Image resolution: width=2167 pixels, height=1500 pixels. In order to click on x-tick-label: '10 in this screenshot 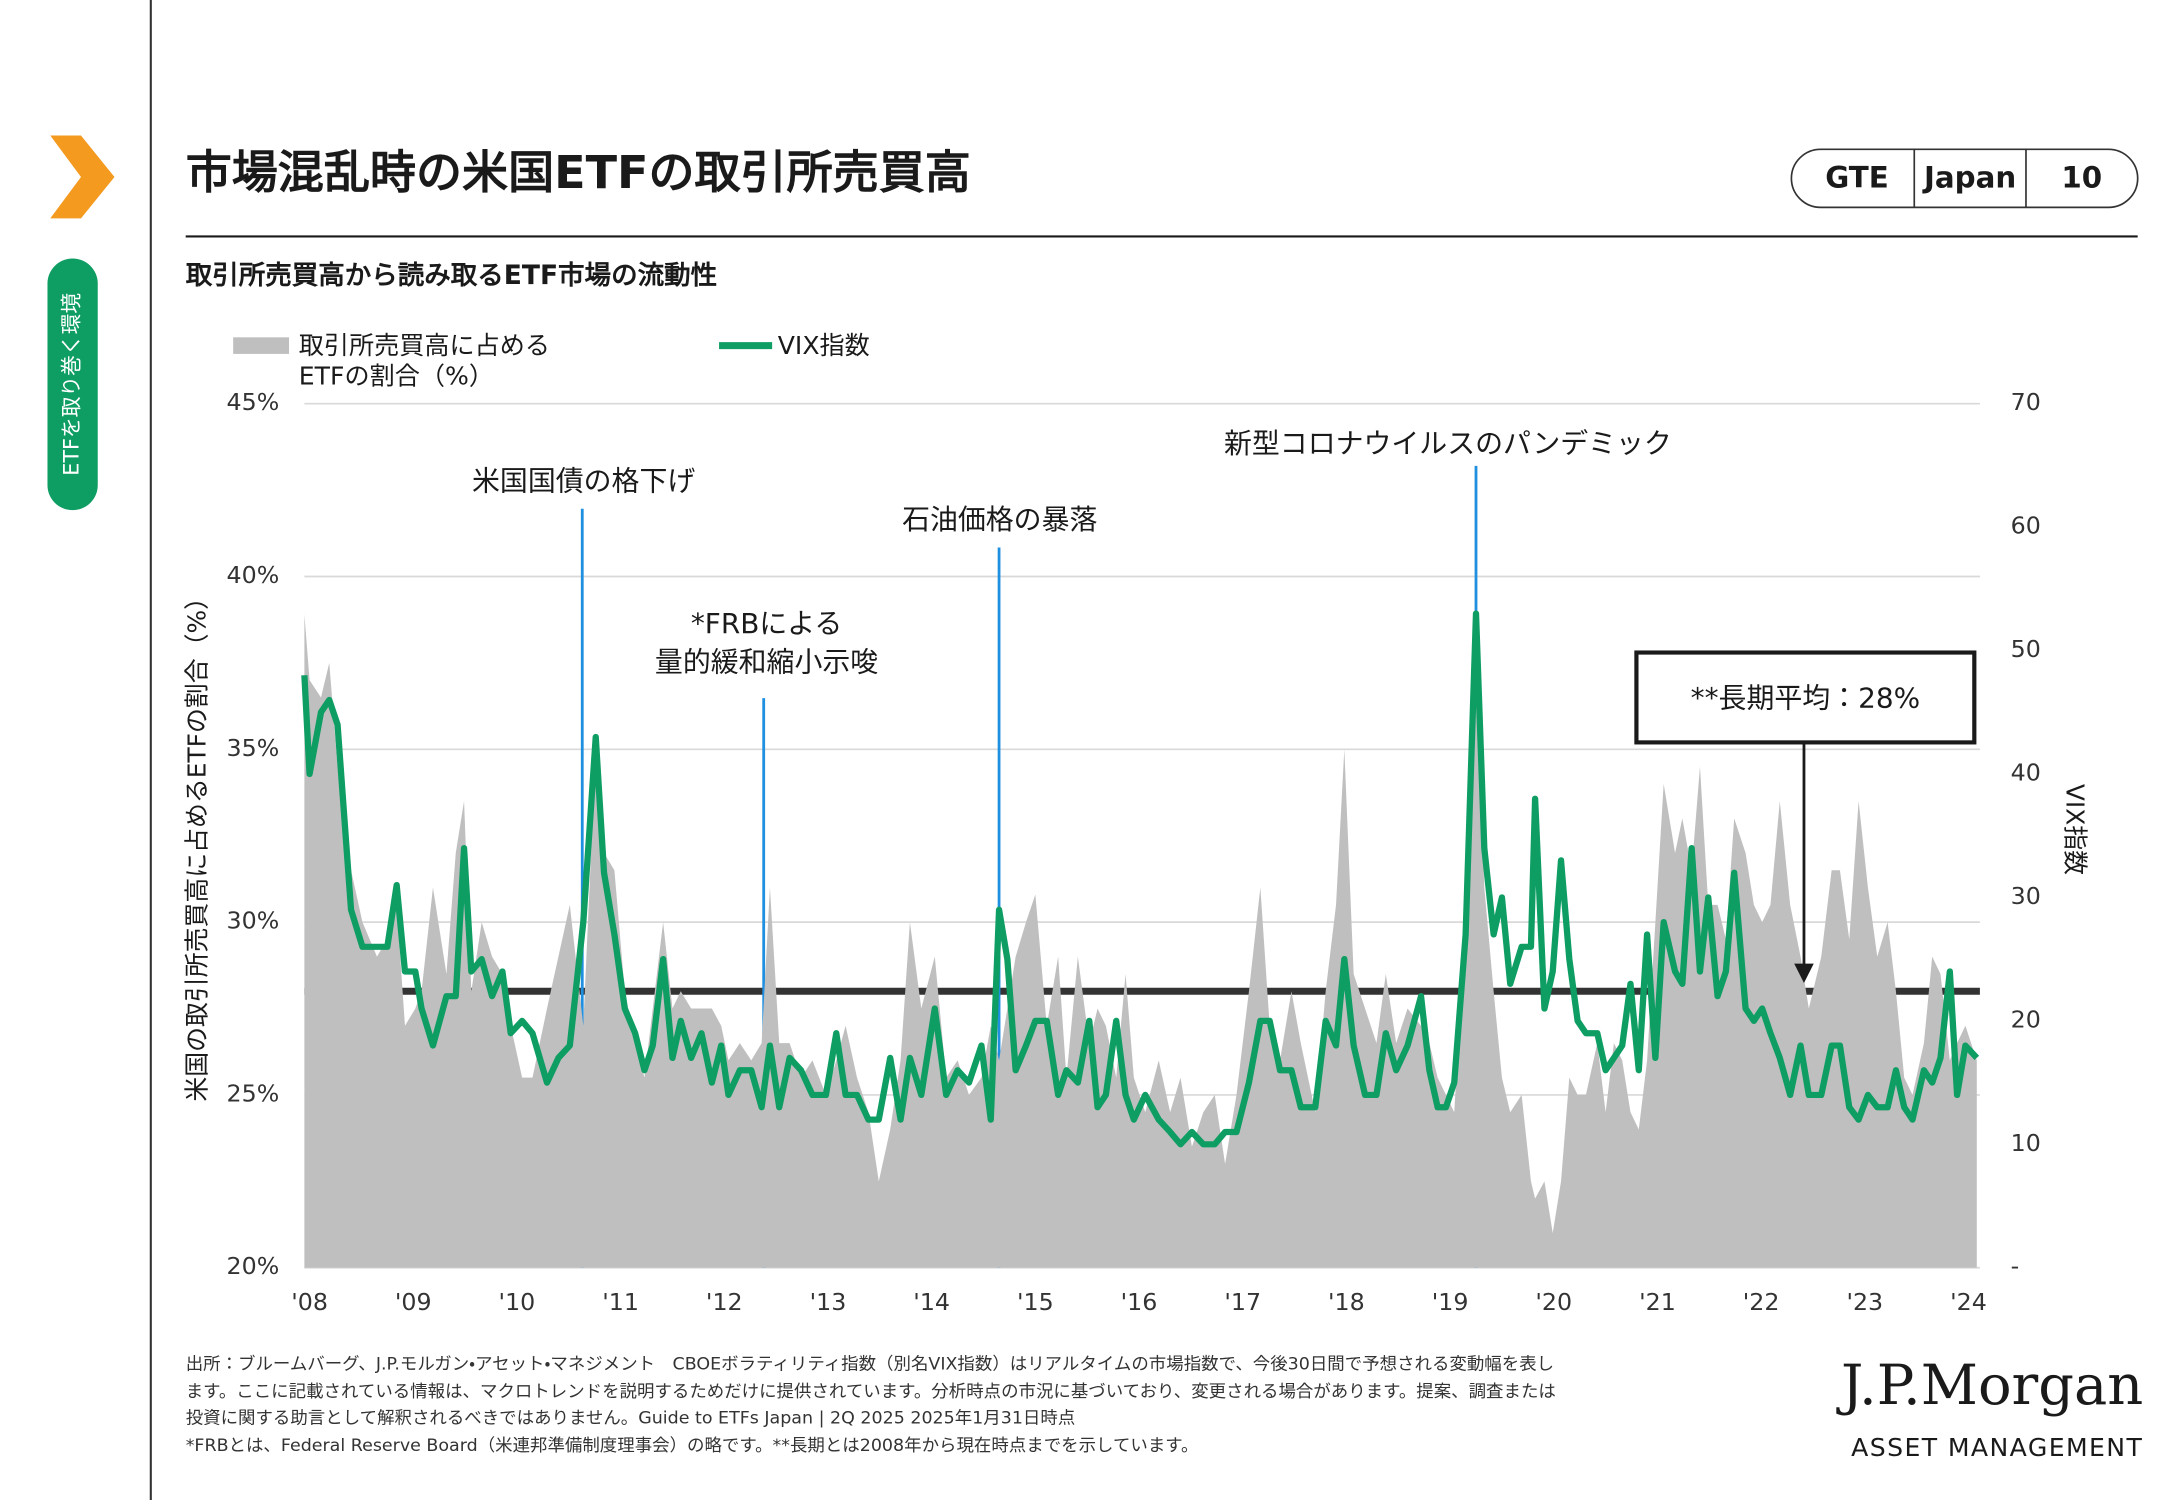, I will do `click(517, 1302)`.